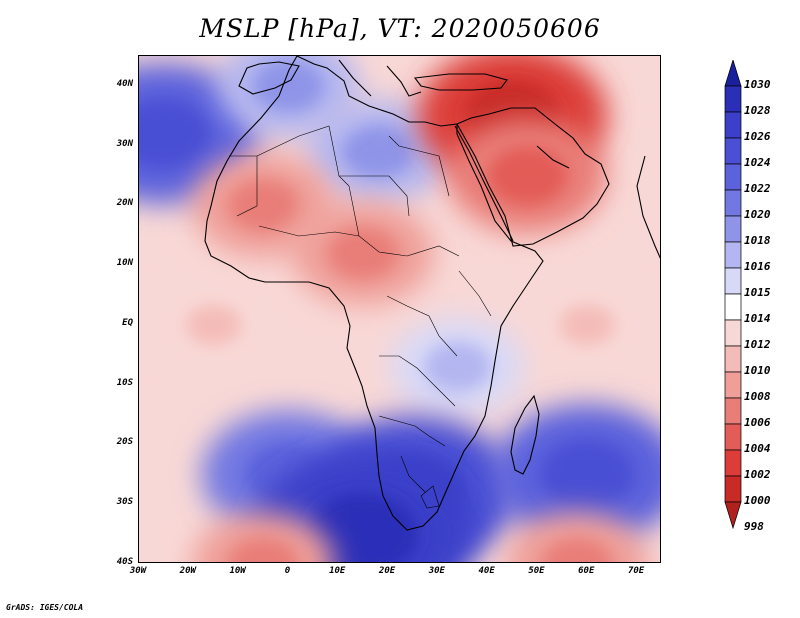 The image size is (800, 618). Describe the element at coordinates (586, 571) in the screenshot. I see `lon-tick-label: 60E` at that location.